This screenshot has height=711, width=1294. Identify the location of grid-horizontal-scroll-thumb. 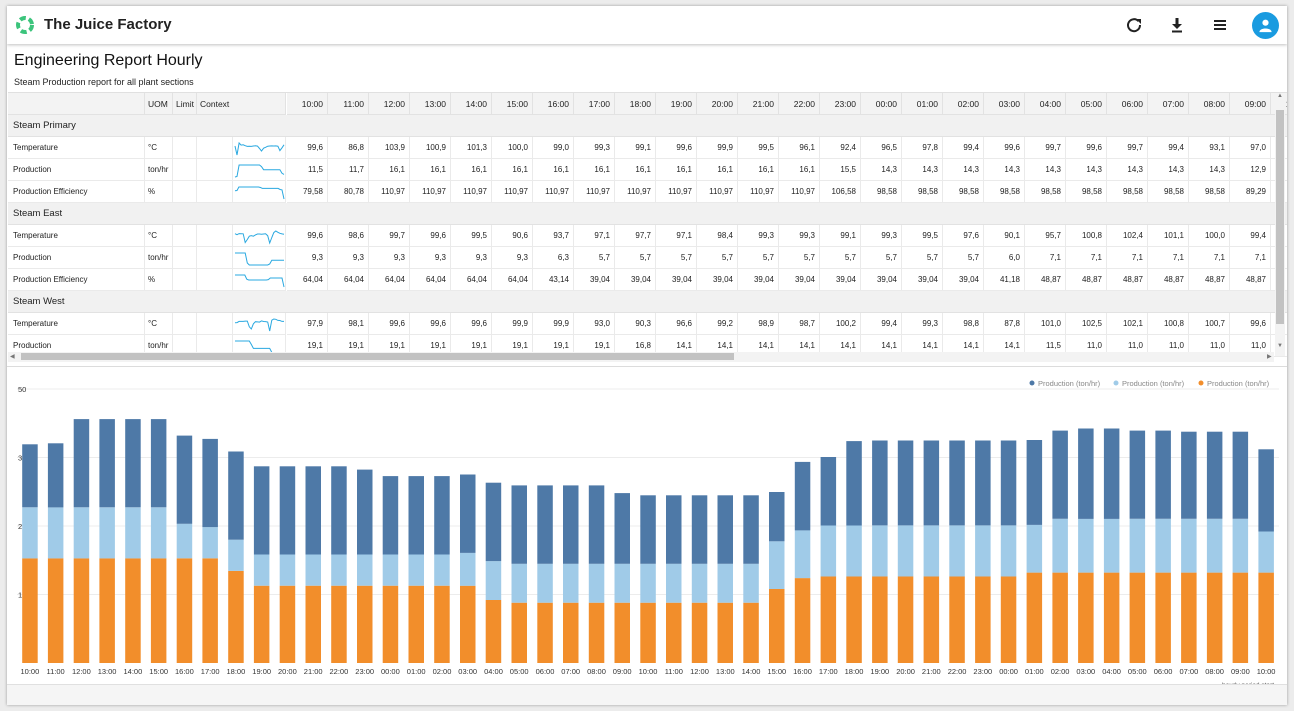
(377, 356).